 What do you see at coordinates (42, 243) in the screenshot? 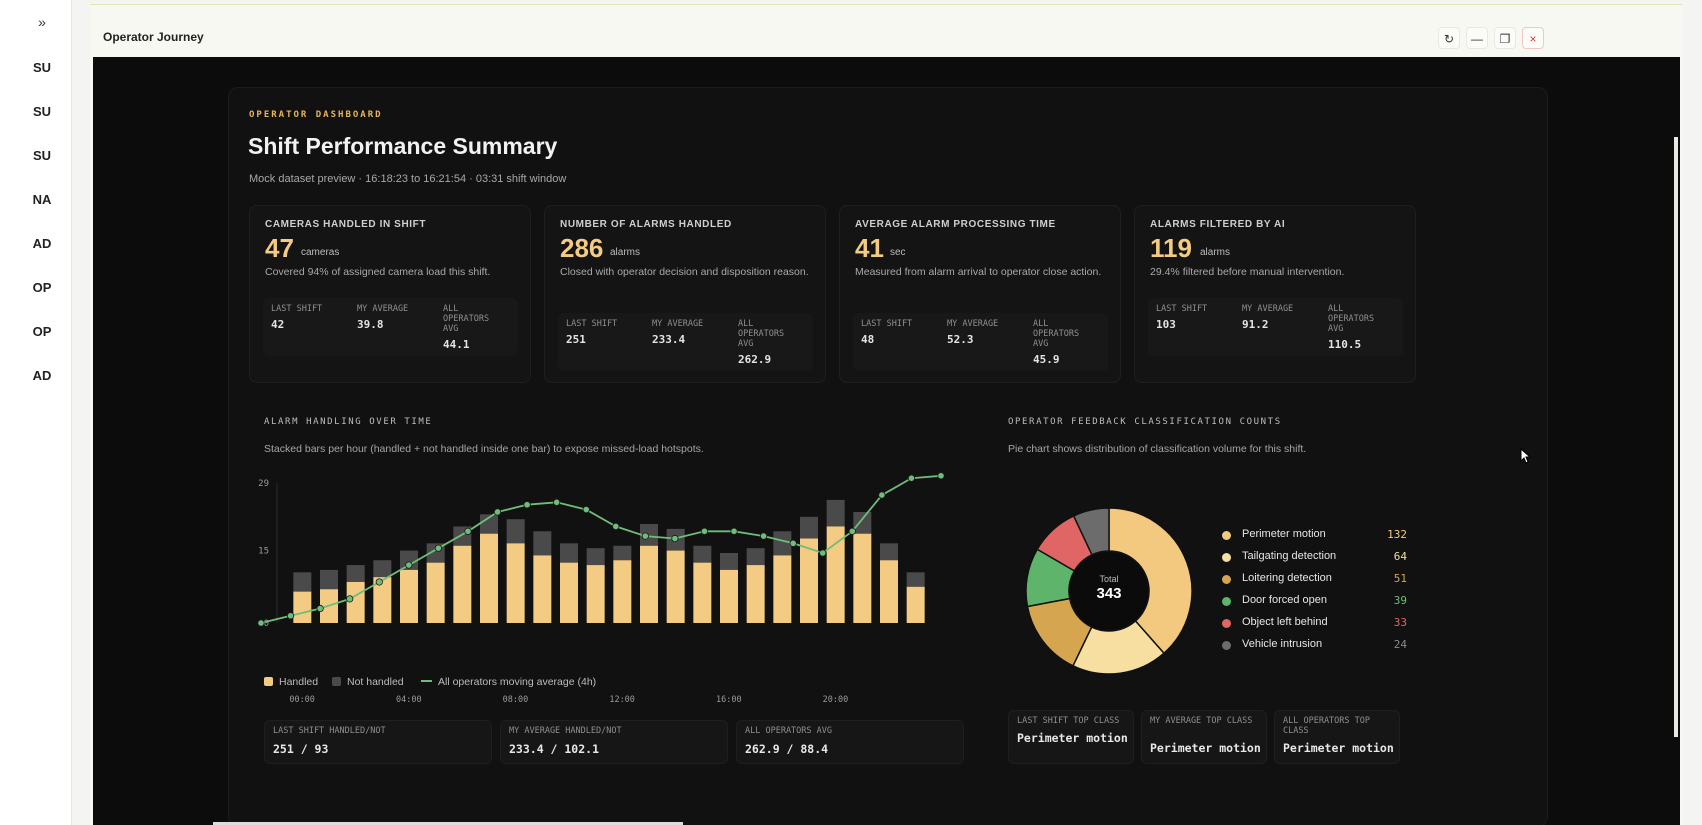
I see `rail-item-ad-1: AD` at bounding box center [42, 243].